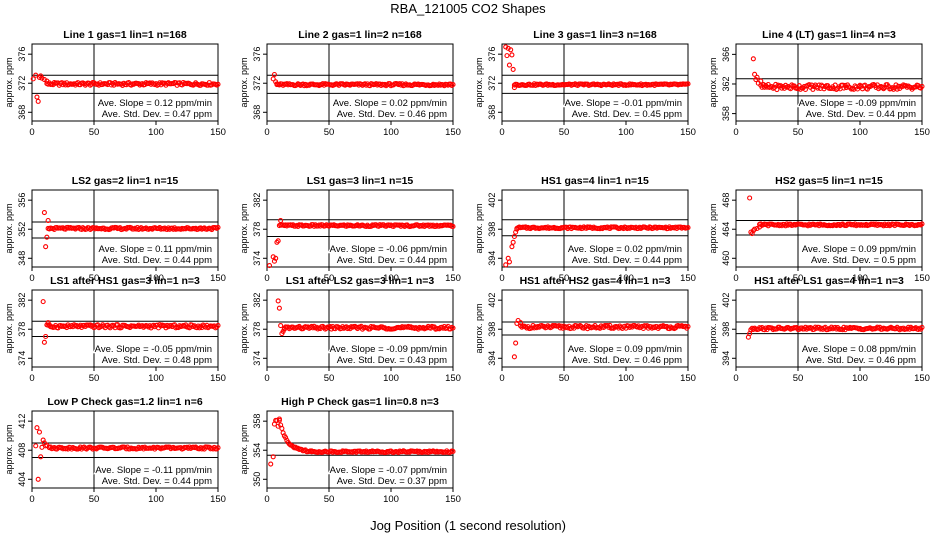 The image size is (936, 540). I want to click on panel-title: Line 1 gas=1 lin=1 n=168, so click(125, 35).